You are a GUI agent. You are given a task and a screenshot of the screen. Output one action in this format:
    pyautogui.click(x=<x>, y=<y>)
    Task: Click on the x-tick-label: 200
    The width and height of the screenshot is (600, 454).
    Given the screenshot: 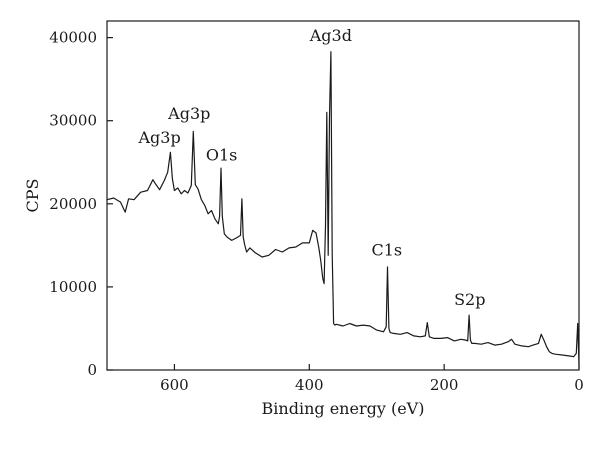 What is the action you would take?
    pyautogui.click(x=444, y=385)
    